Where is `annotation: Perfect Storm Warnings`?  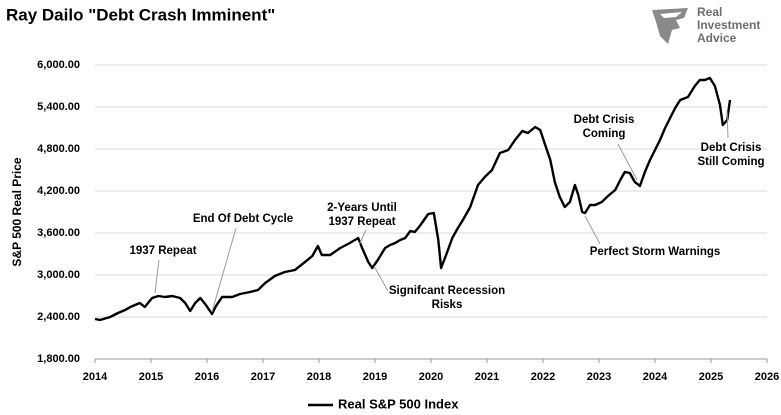
annotation: Perfect Storm Warnings is located at coordinates (655, 252).